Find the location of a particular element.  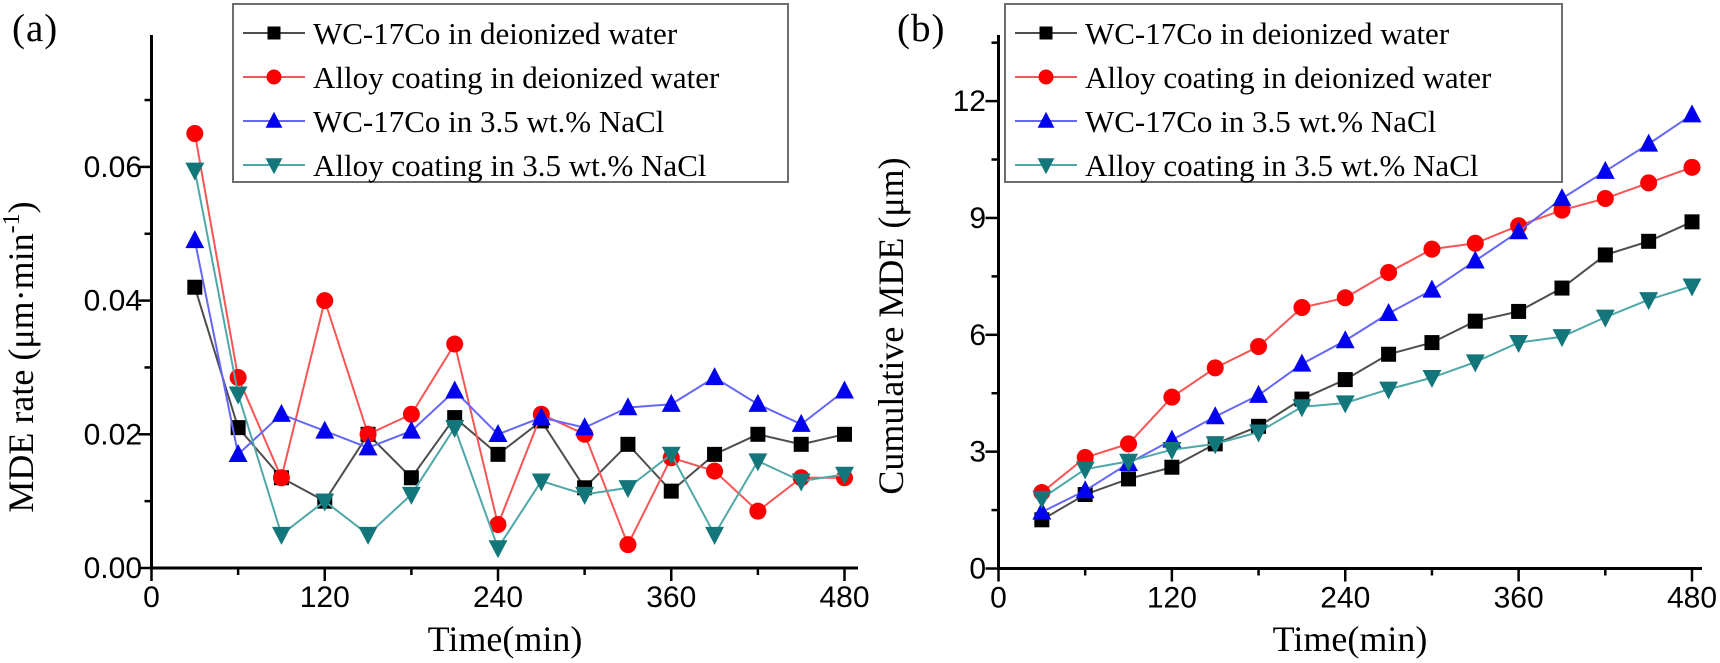

y-tick-label: 12 is located at coordinates (969, 101).